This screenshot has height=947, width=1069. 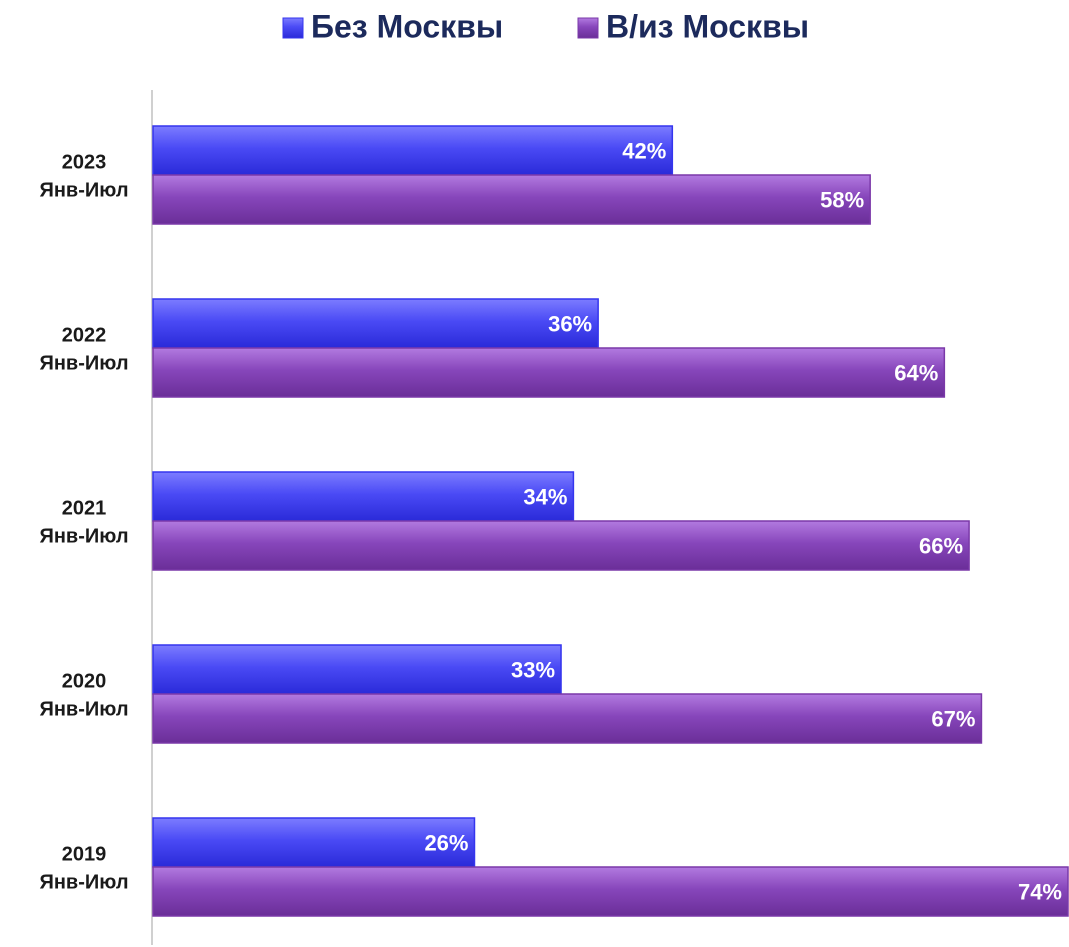 What do you see at coordinates (84, 681) in the screenshot?
I see `y-tick-label: 2020` at bounding box center [84, 681].